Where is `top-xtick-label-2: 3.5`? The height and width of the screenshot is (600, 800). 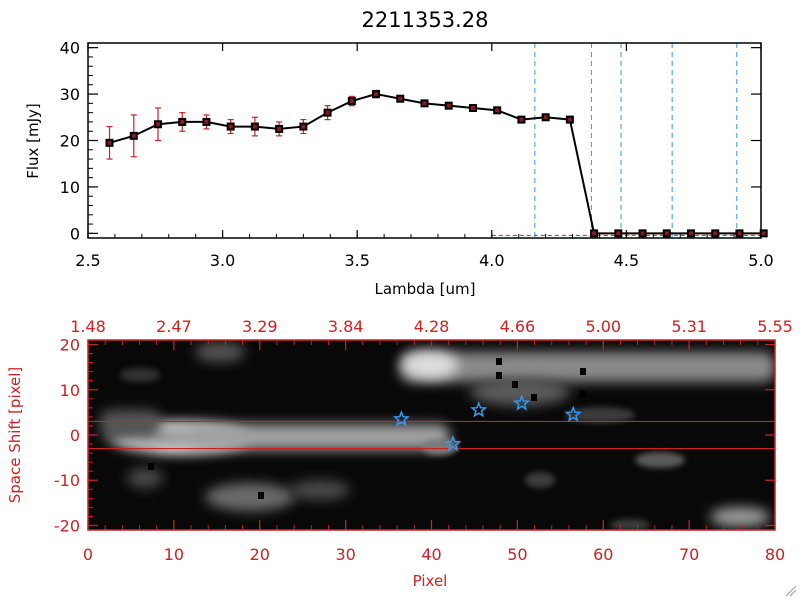 top-xtick-label-2: 3.5 is located at coordinates (356, 260).